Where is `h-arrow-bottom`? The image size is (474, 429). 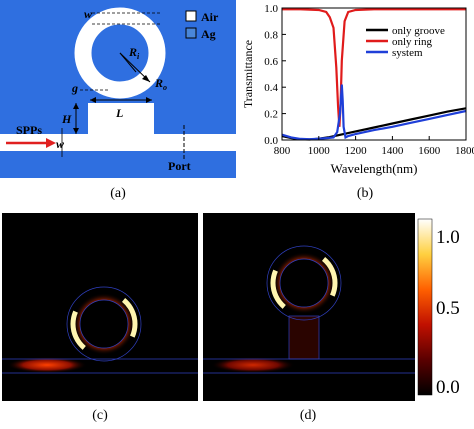
h-arrow-bottom is located at coordinates (76, 131).